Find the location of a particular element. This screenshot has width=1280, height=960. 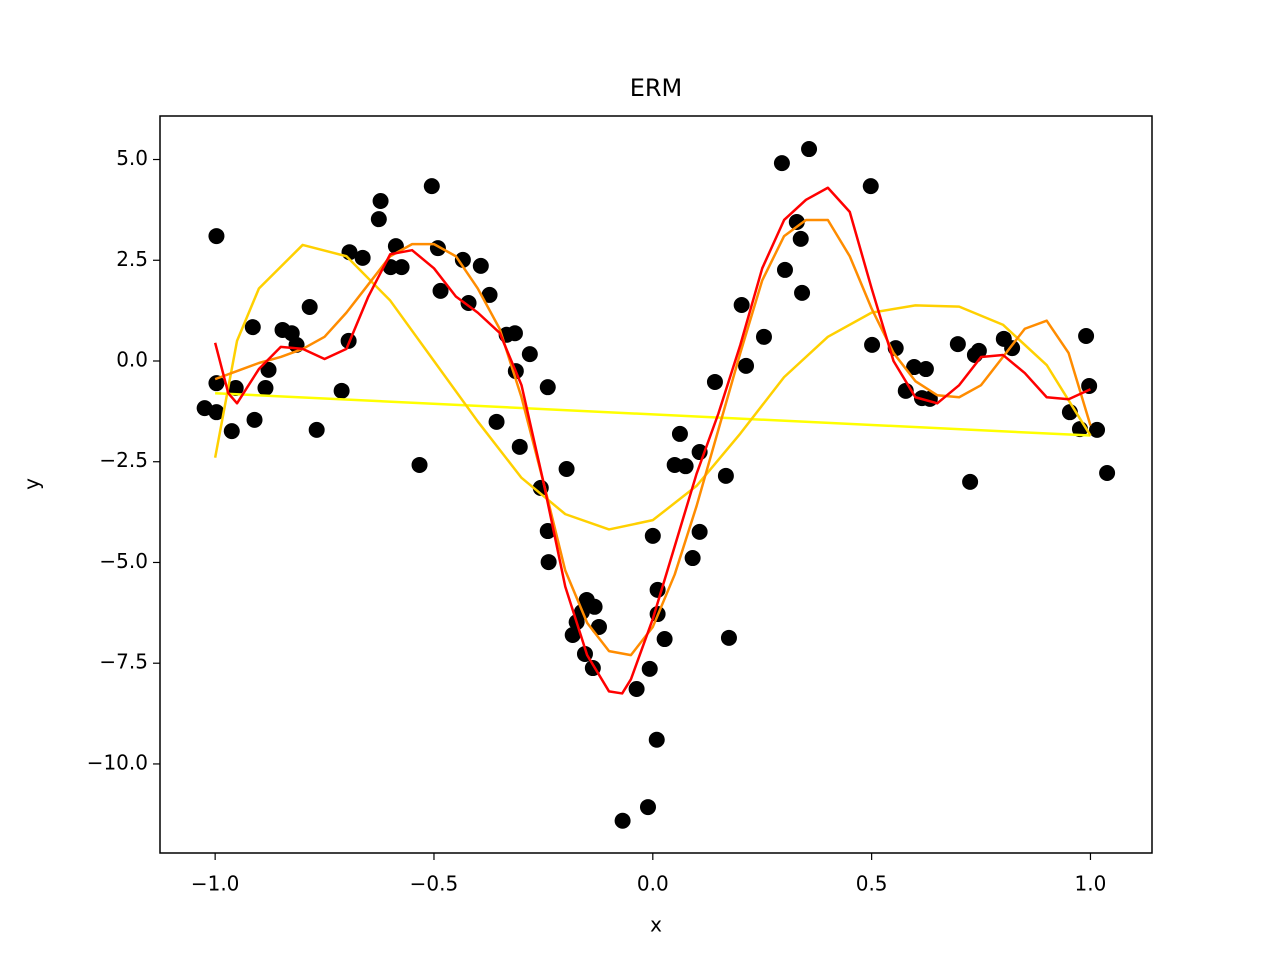

y-tick-label: −7.5 is located at coordinates (123, 662).